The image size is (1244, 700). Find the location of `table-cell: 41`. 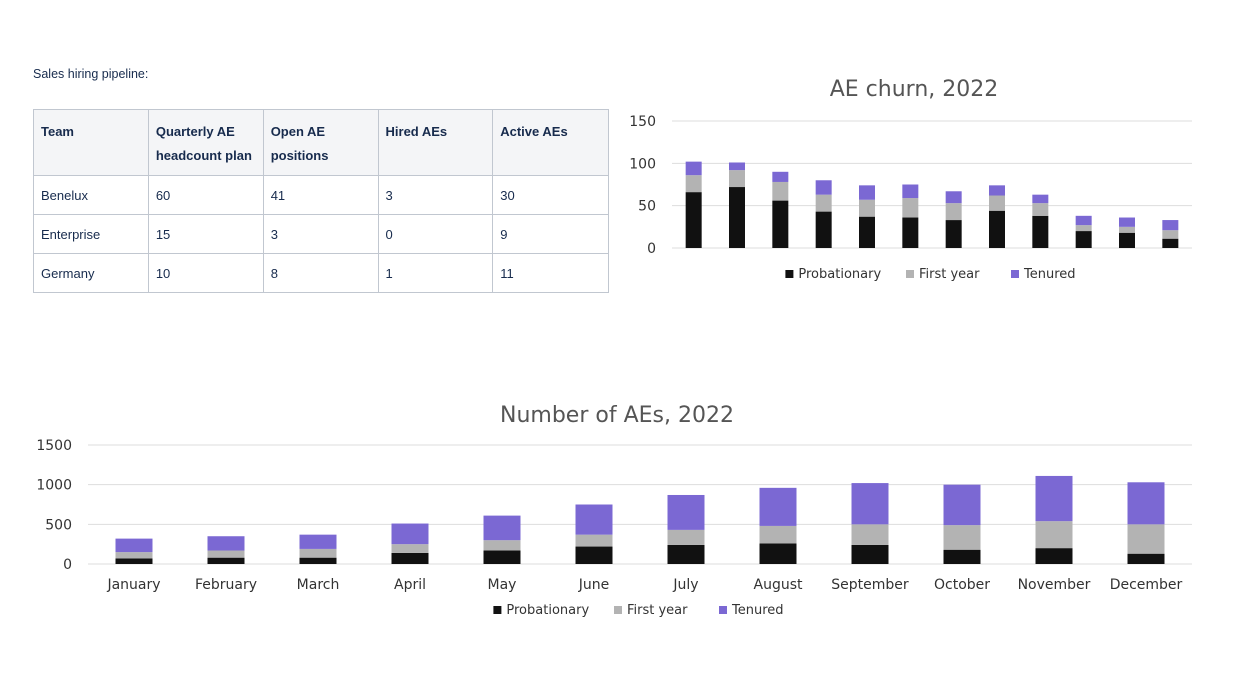

table-cell: 41 is located at coordinates (320, 195).